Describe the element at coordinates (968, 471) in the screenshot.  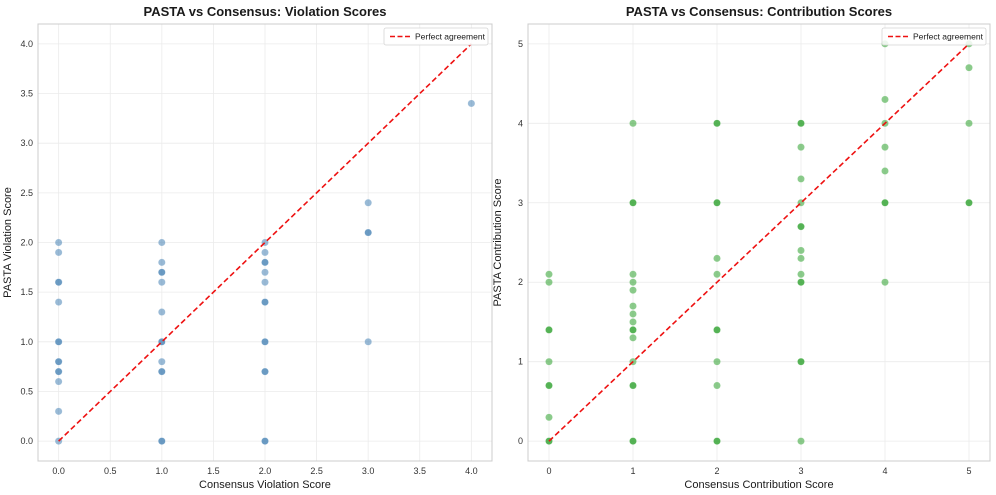
I see `contribution-x-tick-label: 5` at that location.